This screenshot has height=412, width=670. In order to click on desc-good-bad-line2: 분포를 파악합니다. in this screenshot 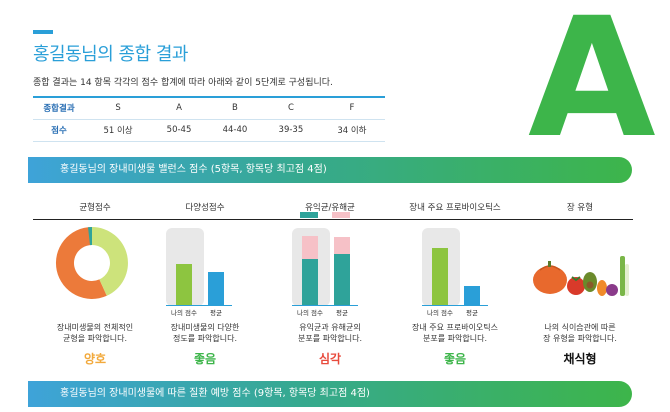, I will do `click(330, 338)`.